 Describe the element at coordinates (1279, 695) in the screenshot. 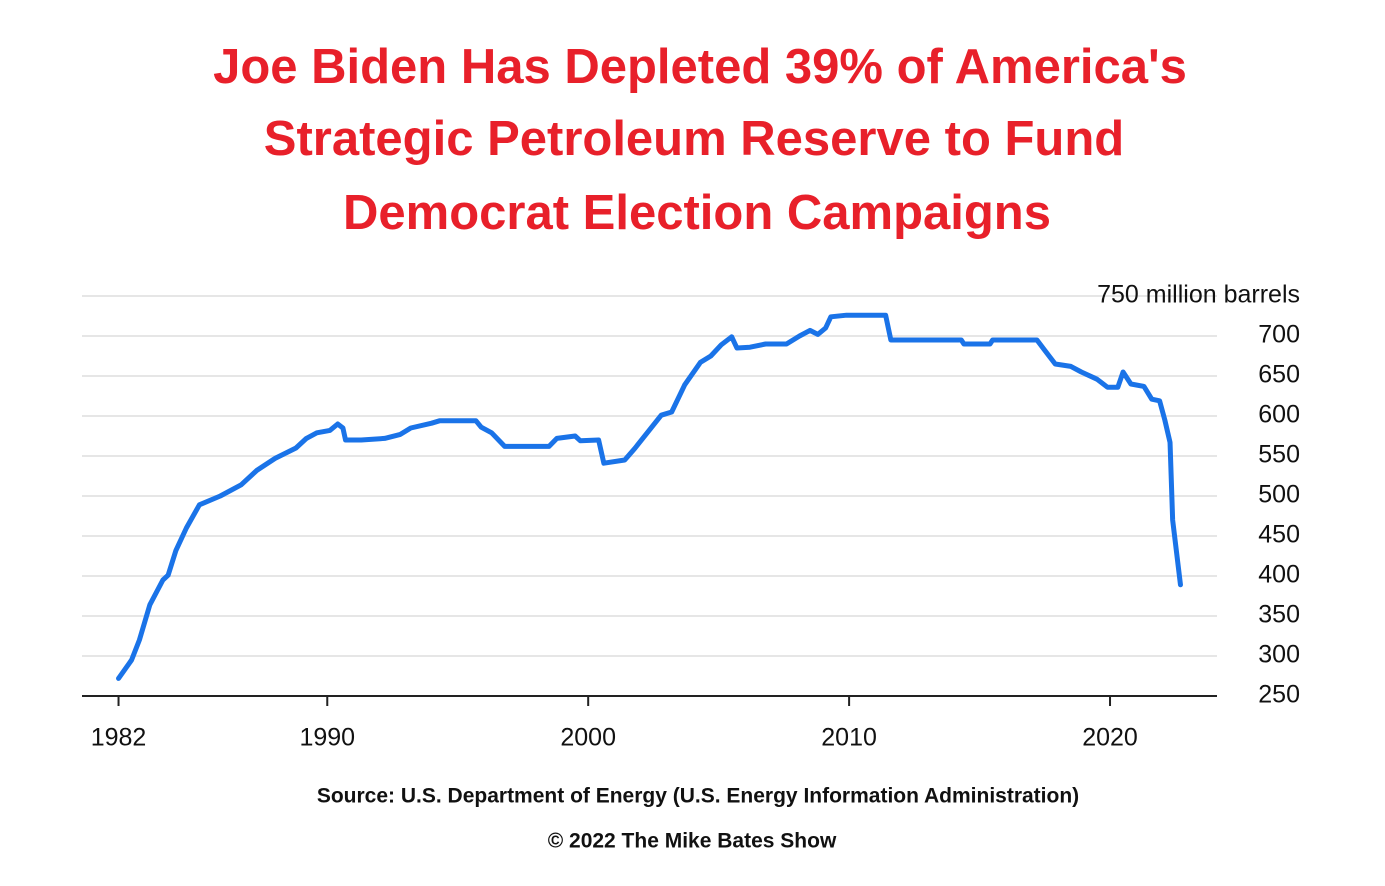

I see `y-tick-label: 250` at that location.